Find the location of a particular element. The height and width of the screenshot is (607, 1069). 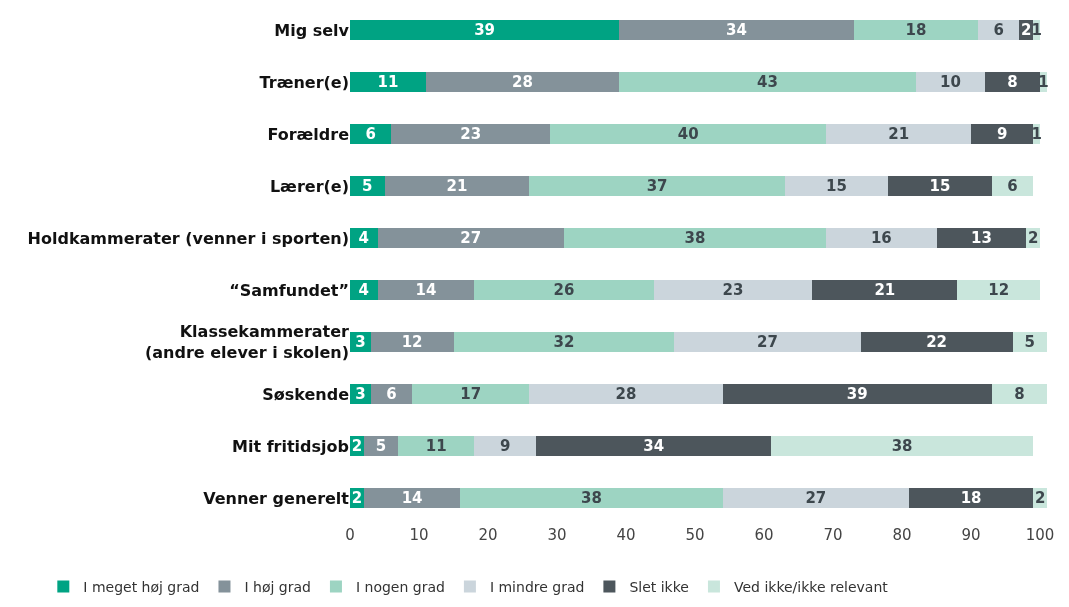

x-tick-label: 50 is located at coordinates (695, 535).